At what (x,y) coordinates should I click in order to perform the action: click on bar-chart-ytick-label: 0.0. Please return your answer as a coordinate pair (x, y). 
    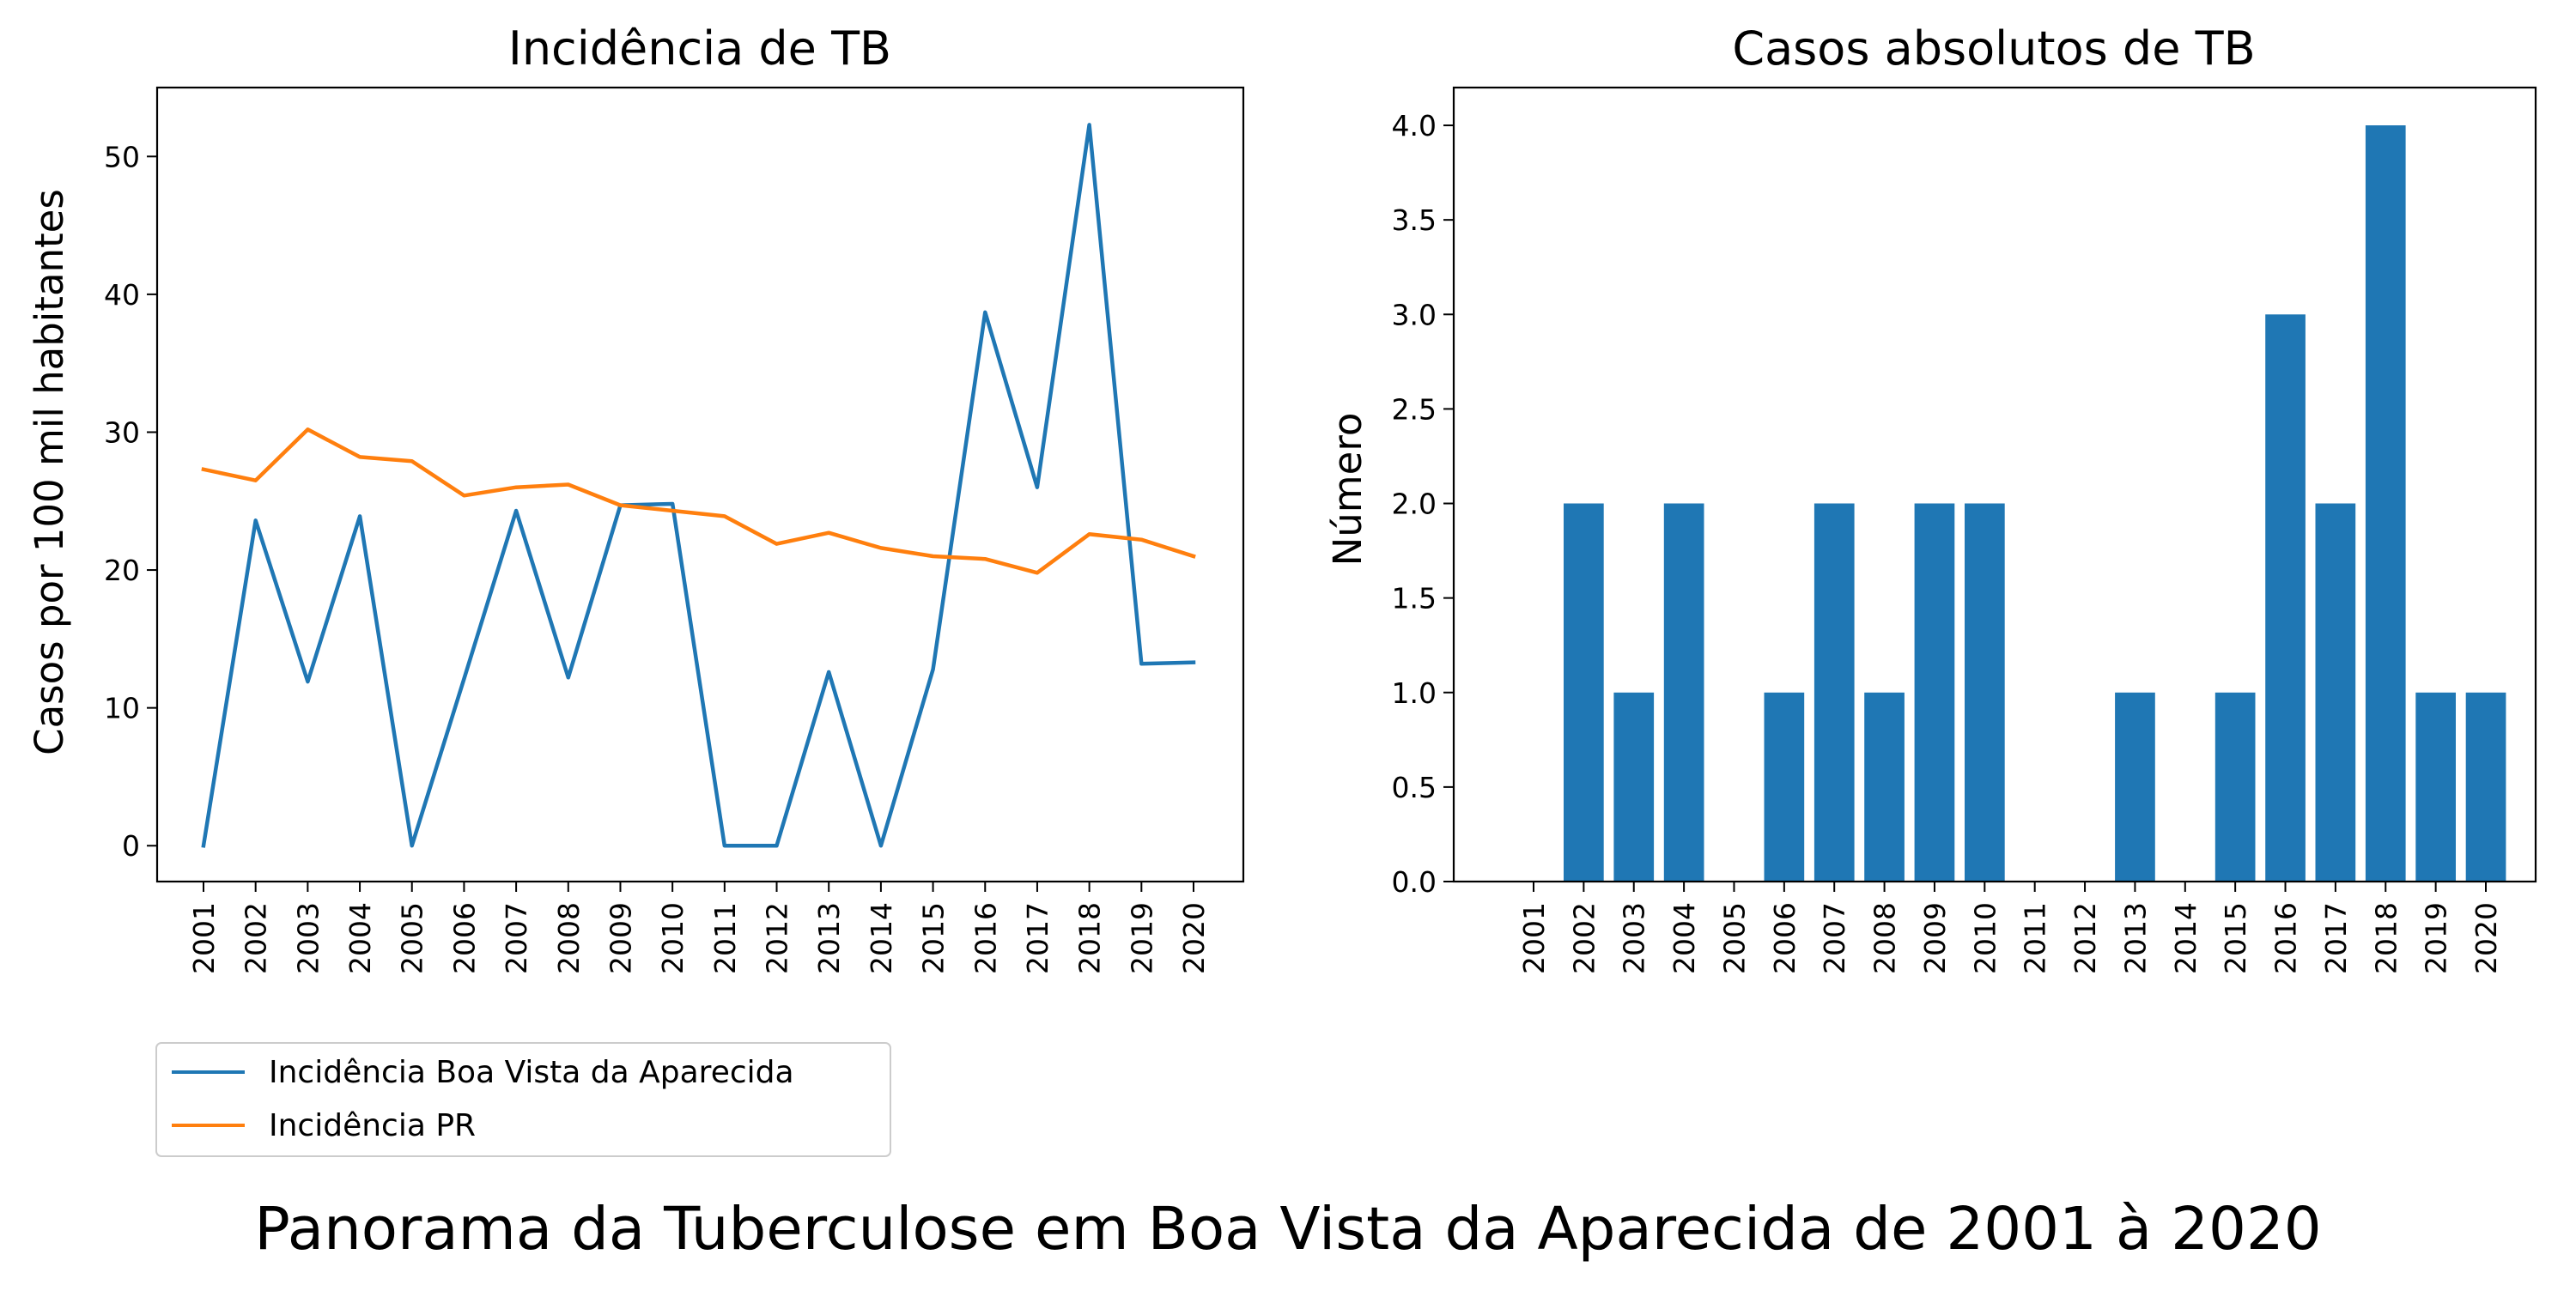
    Looking at the image, I should click on (1415, 882).